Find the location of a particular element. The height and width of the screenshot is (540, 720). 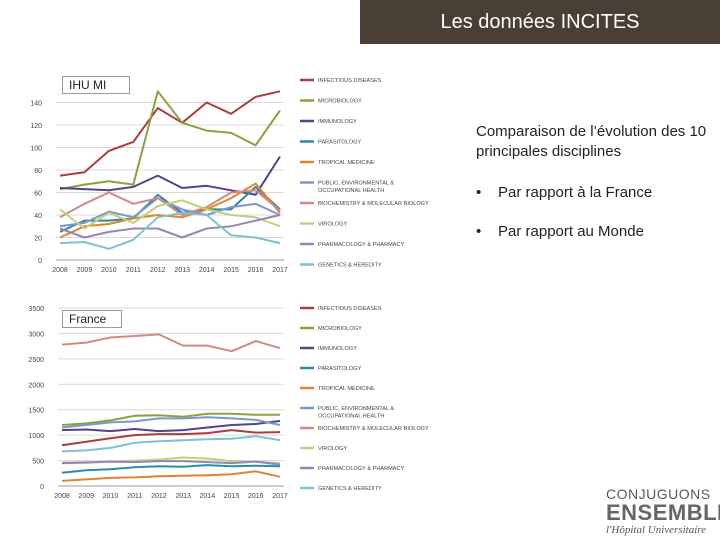

y-tick-label: 80 is located at coordinates (38, 171).